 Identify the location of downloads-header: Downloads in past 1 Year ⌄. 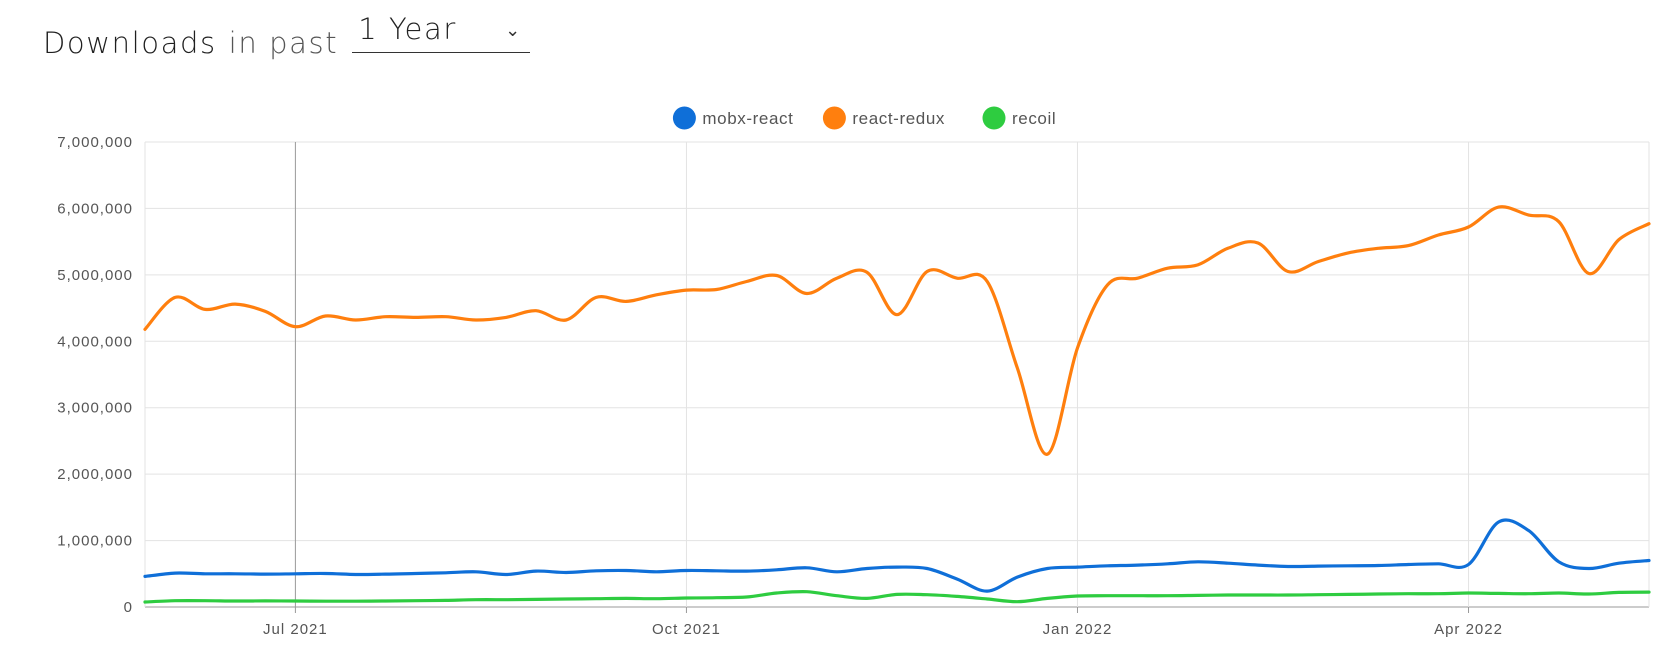
(287, 36).